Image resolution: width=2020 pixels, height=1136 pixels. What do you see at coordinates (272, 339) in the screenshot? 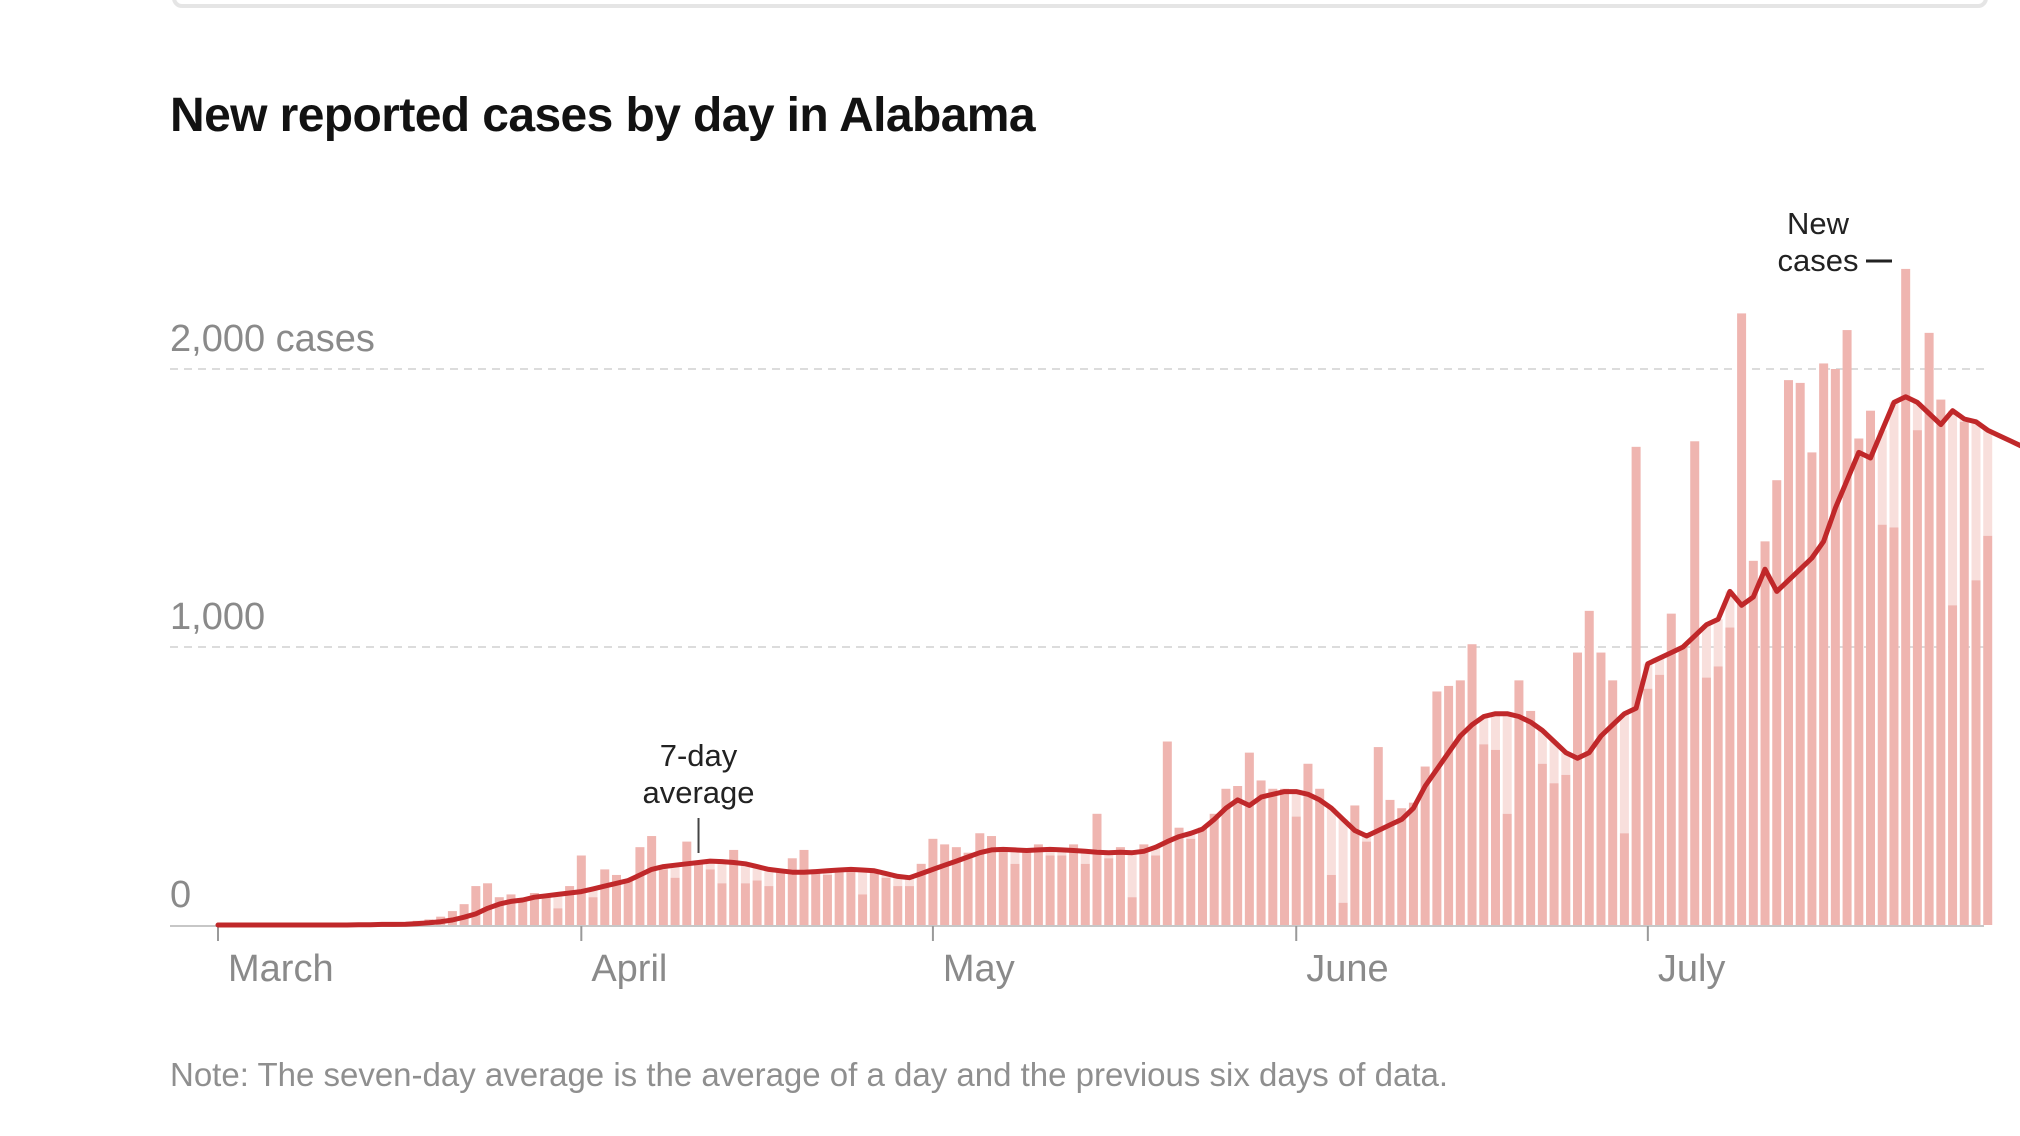
I see `y-tick-label: 2,000 cases` at bounding box center [272, 339].